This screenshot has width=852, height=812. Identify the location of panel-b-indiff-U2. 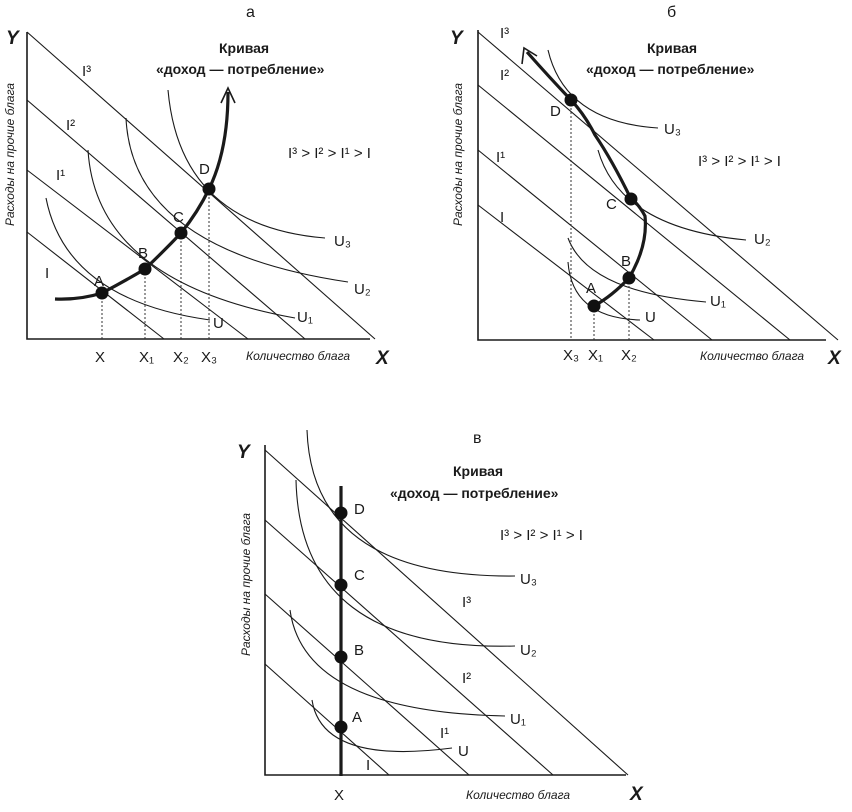
(672, 195).